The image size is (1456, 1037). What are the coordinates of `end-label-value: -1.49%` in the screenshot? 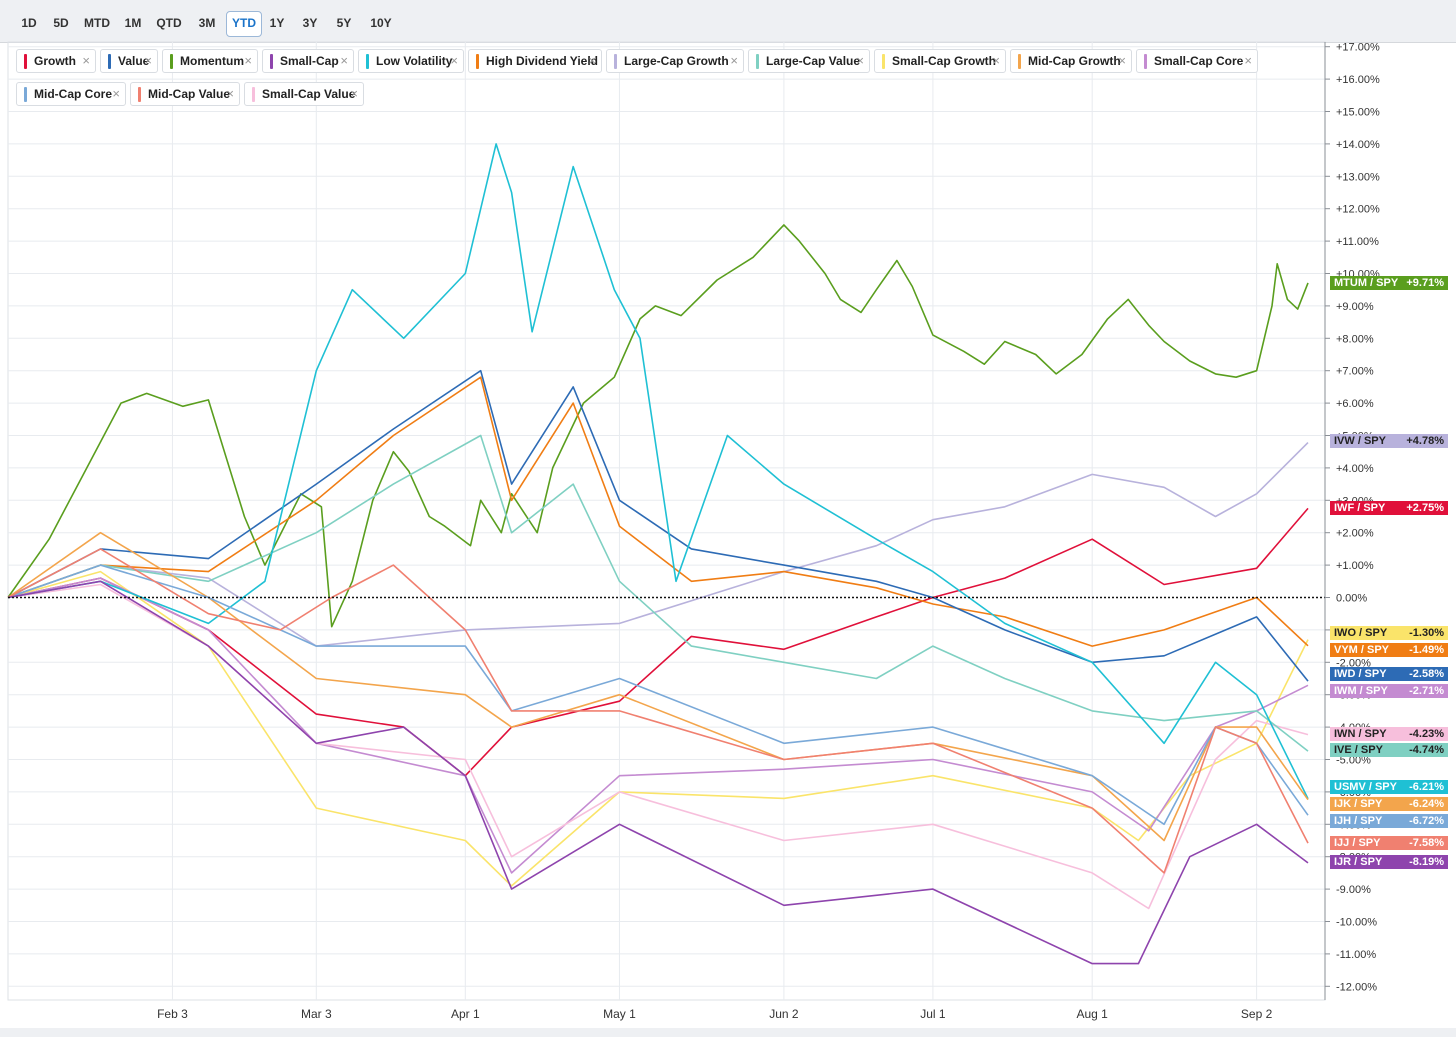 It's located at (1426, 650).